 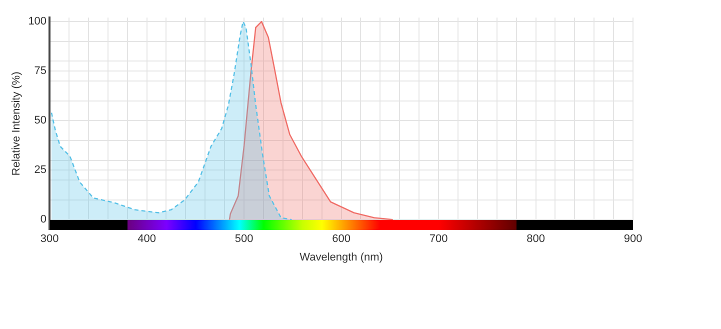 I want to click on y-tick-label: 0, so click(x=43, y=220).